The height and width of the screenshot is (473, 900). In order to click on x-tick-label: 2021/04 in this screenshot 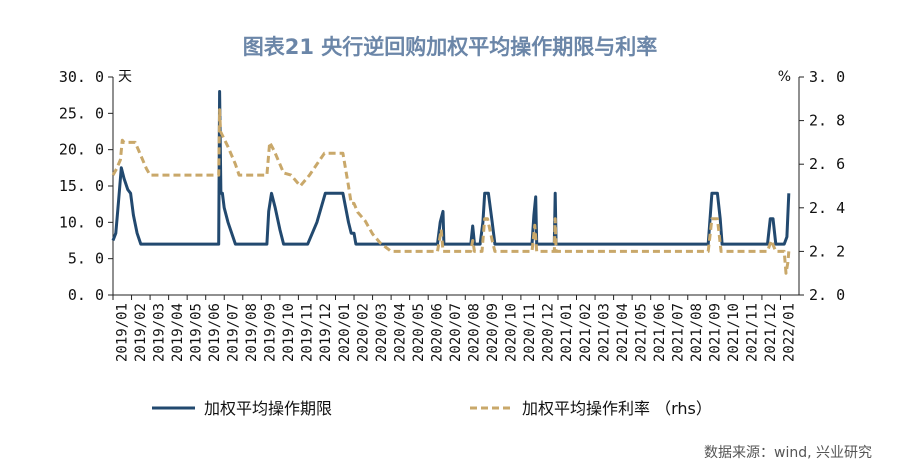, I will do `click(623, 332)`.